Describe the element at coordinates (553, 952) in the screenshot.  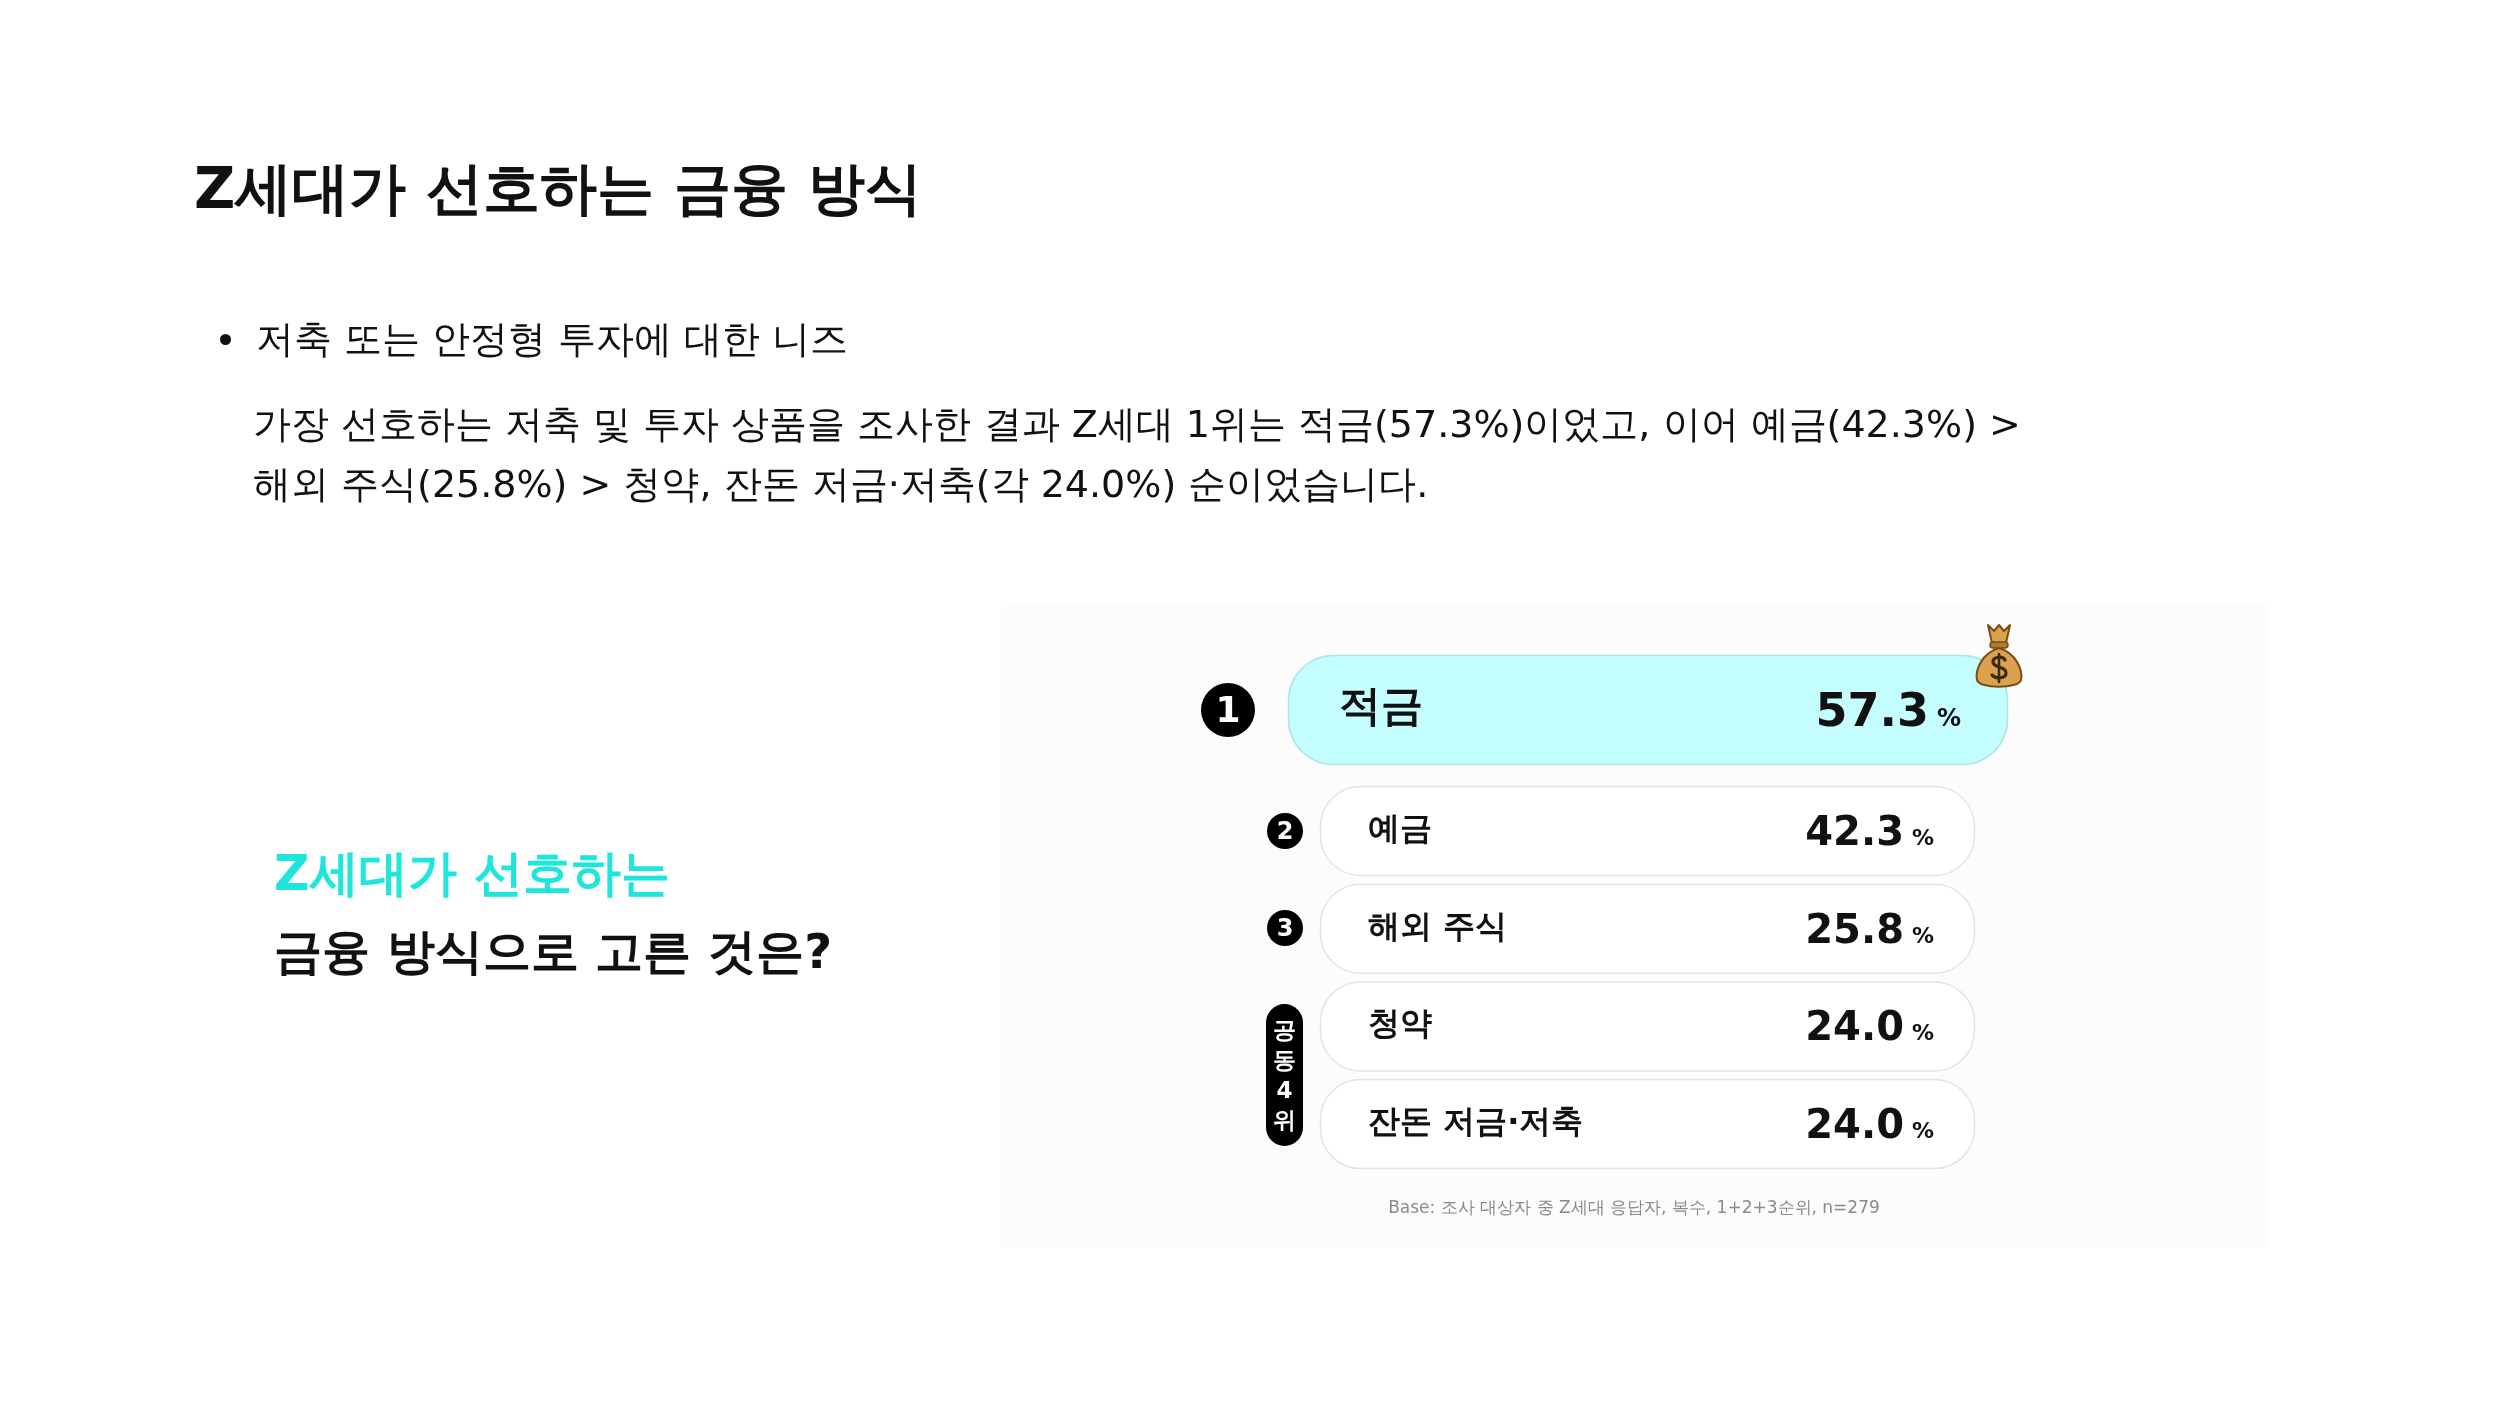
I see `text: 금융 방식으로 고른 것은?` at that location.